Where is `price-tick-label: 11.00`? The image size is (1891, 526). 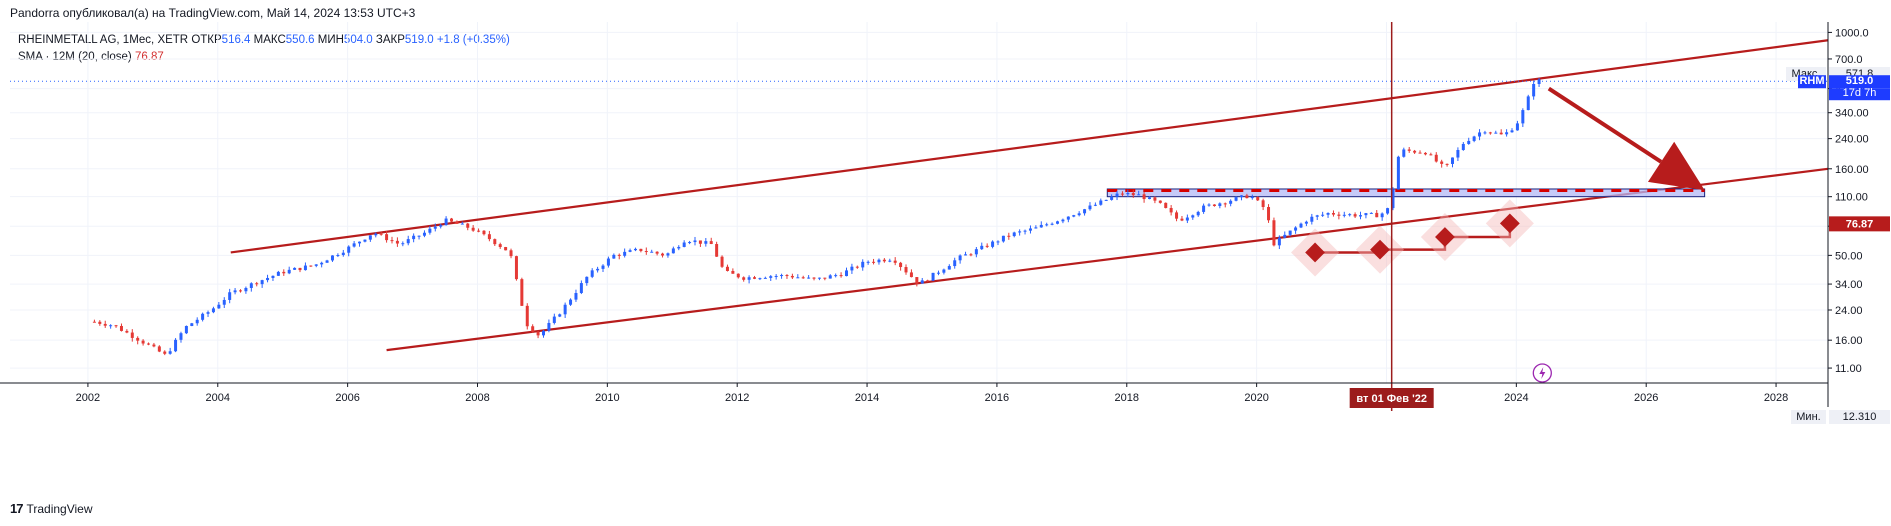
price-tick-label: 11.00 is located at coordinates (1848, 369).